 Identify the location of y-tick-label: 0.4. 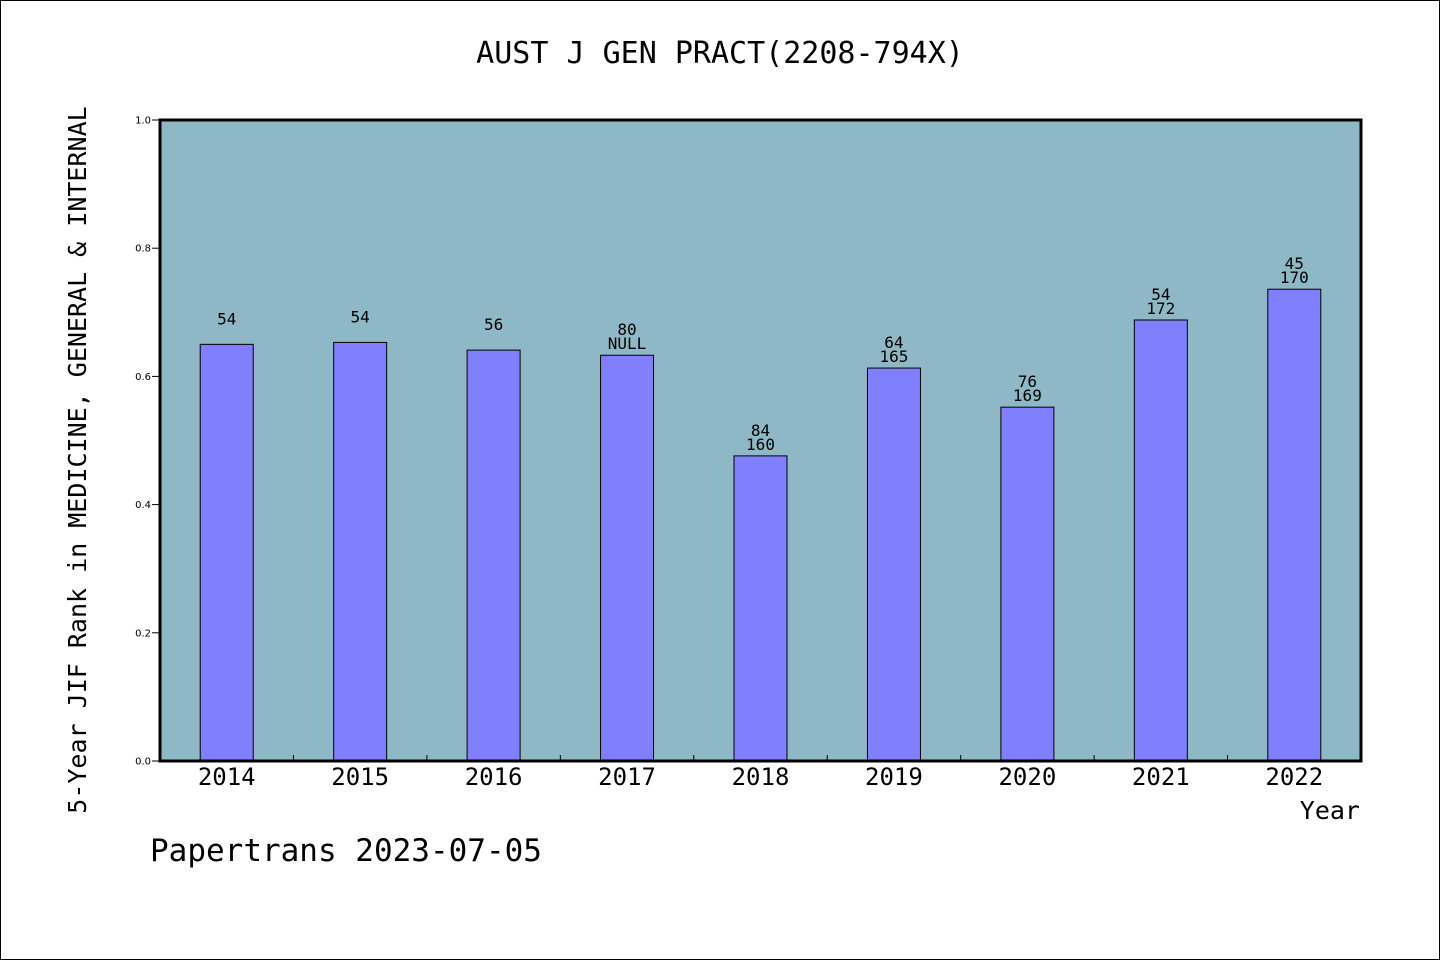
(143, 505).